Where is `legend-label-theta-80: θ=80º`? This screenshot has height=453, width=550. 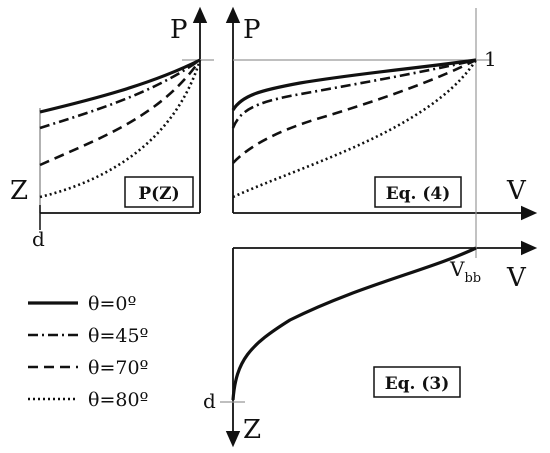 legend-label-theta-80: θ=80º is located at coordinates (118, 400).